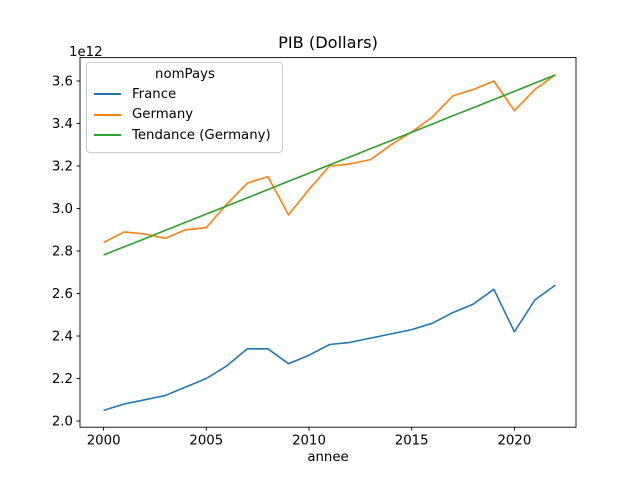  Describe the element at coordinates (62, 379) in the screenshot. I see `y-tick-label-2.2: 2.2` at that location.